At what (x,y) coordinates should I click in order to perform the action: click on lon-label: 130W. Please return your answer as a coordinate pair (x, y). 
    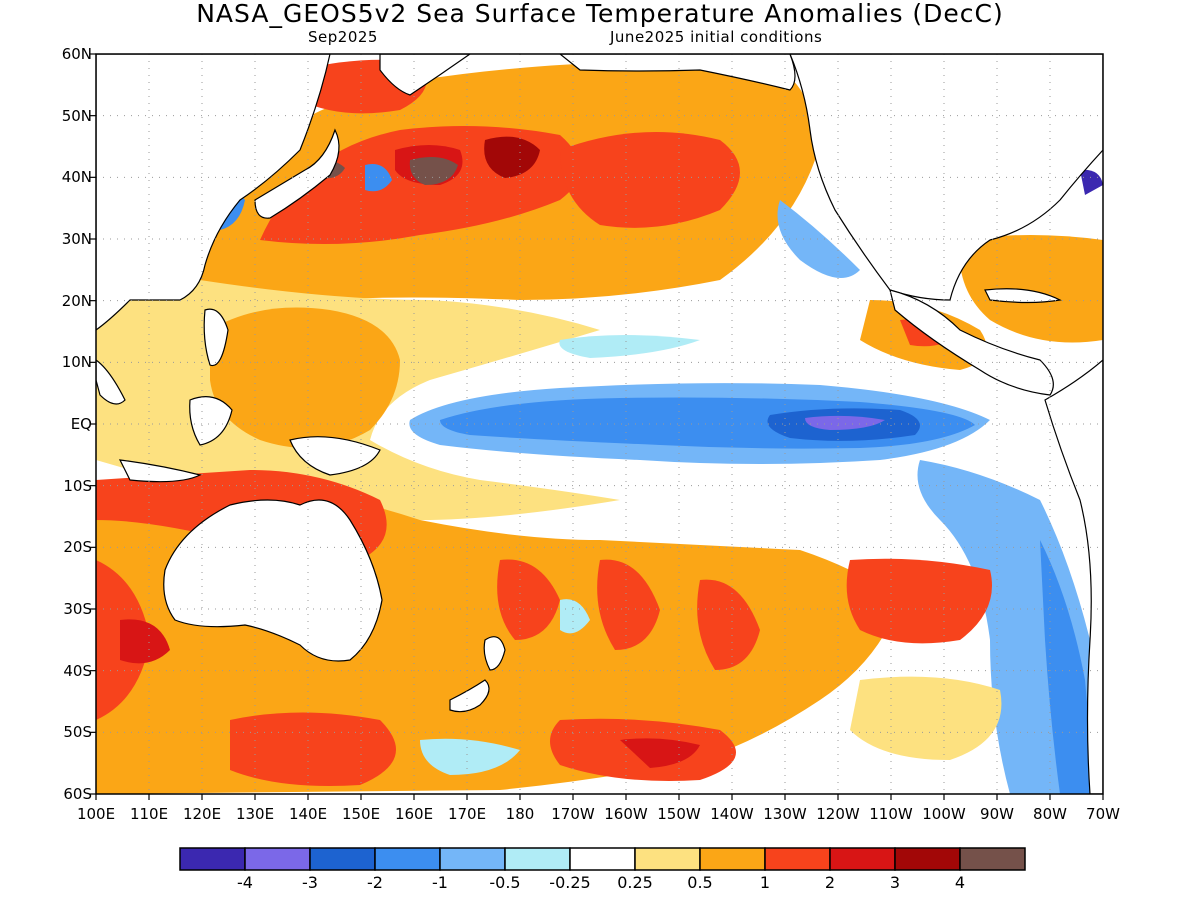
    Looking at the image, I should click on (785, 814).